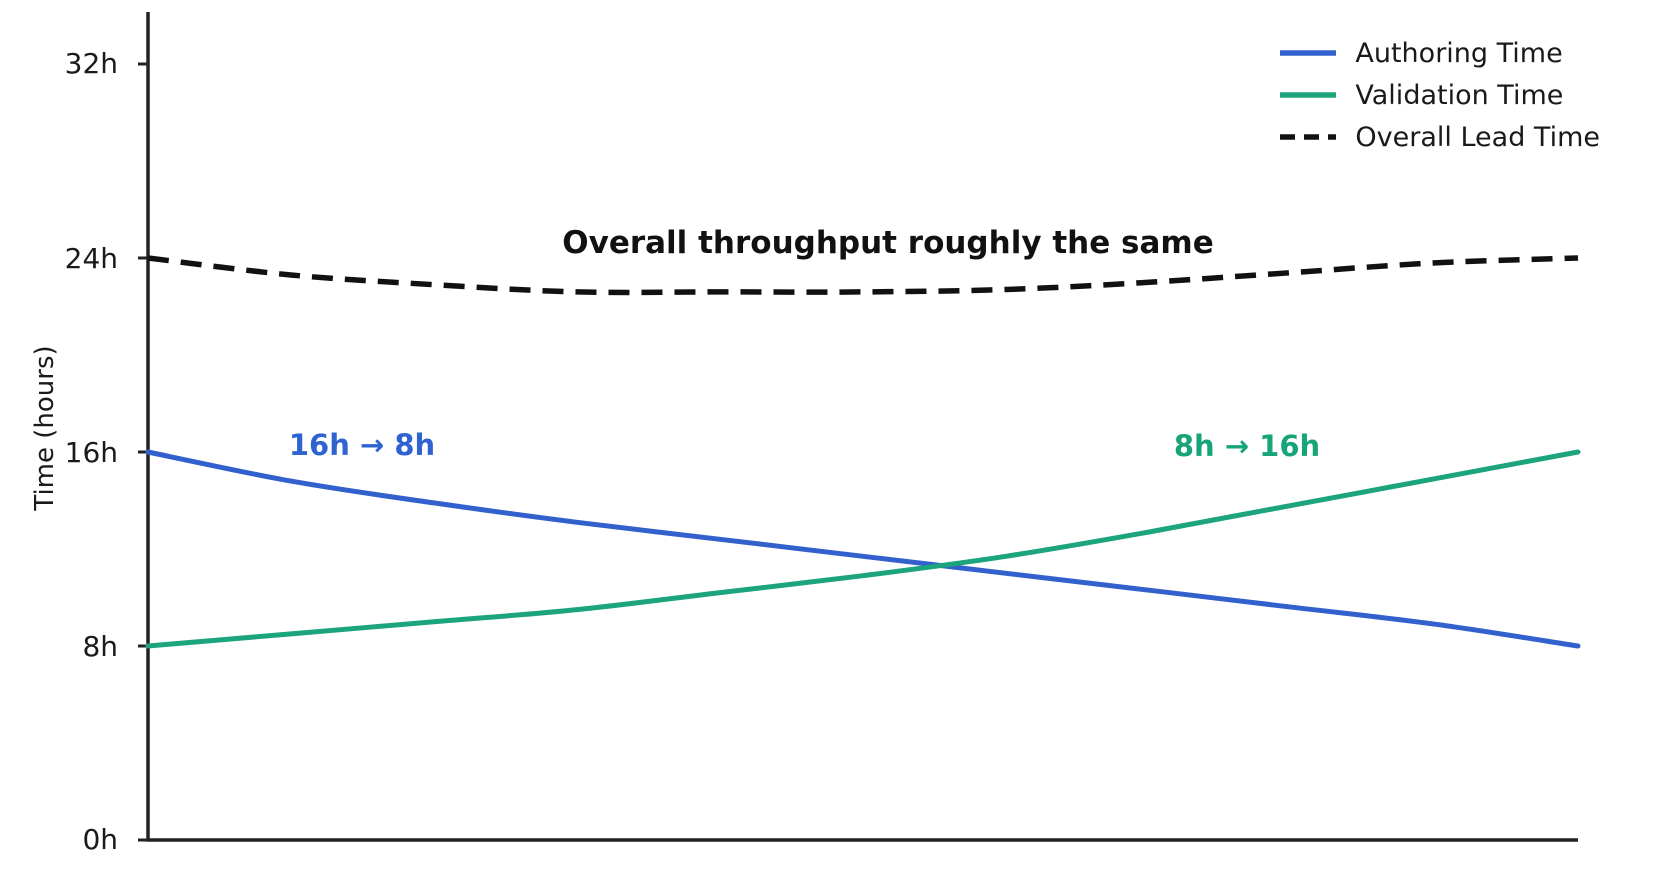 This screenshot has width=1668, height=874. I want to click on authoring-line-swatch, so click(1308, 53).